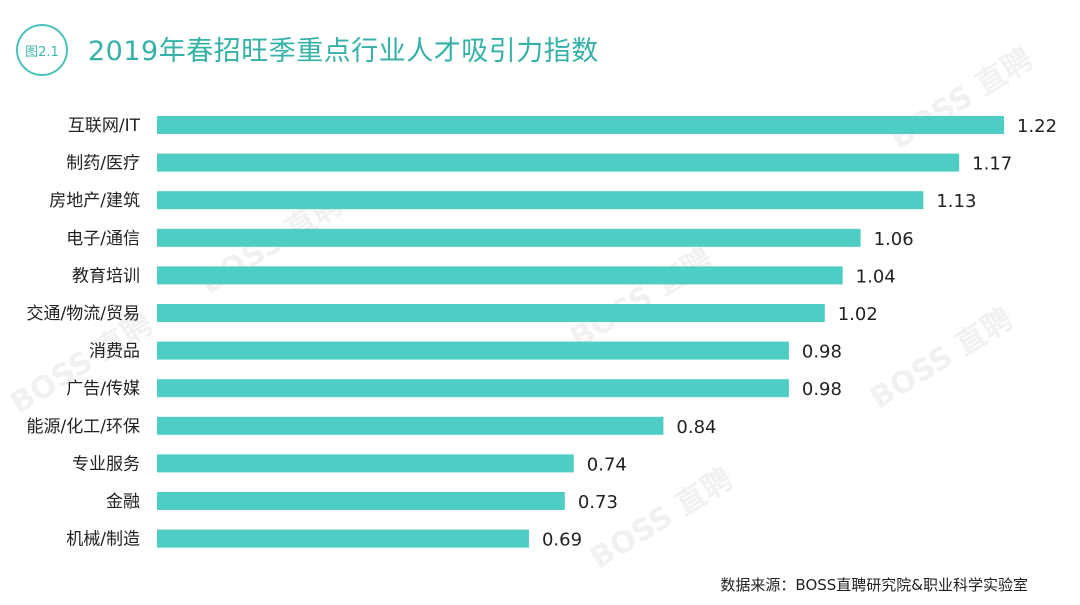 This screenshot has width=1080, height=605. Describe the element at coordinates (874, 585) in the screenshot. I see `data-source-note: 数据来源：BOSS直聘研究院&职业科学实验室` at that location.